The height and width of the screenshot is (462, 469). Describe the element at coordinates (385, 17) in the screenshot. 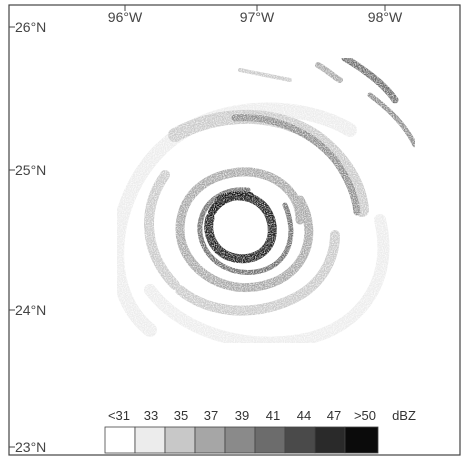

I see `lon-label-98w: 98°W` at that location.